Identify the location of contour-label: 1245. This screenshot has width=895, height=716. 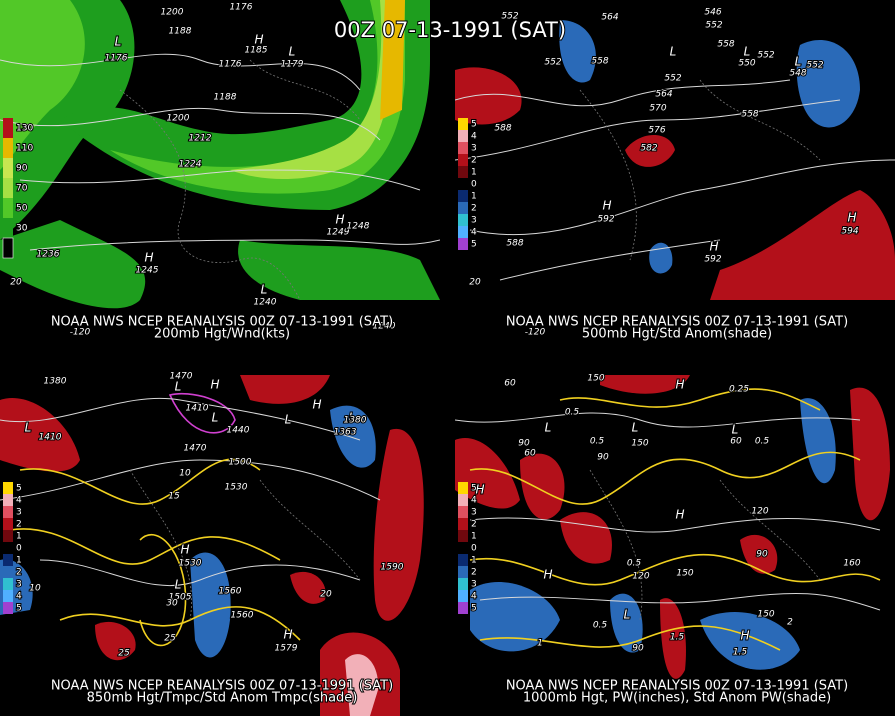
(147, 271).